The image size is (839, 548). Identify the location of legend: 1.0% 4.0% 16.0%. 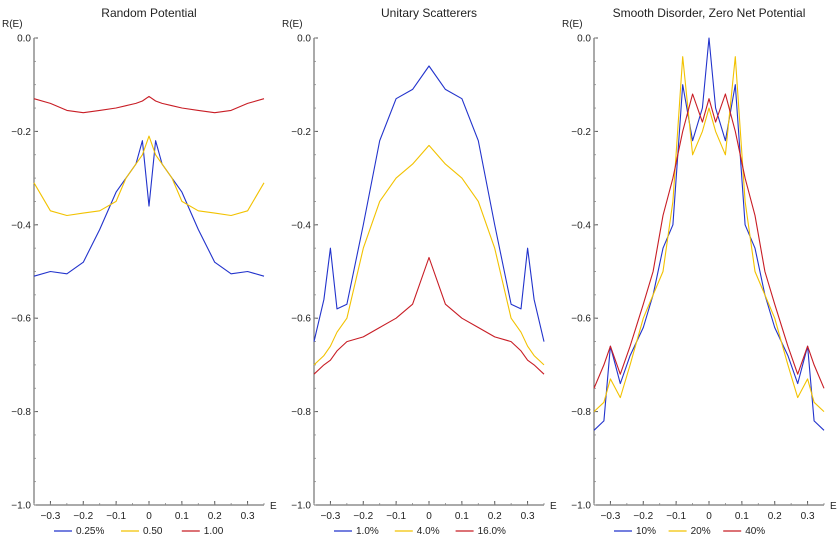
(420, 531).